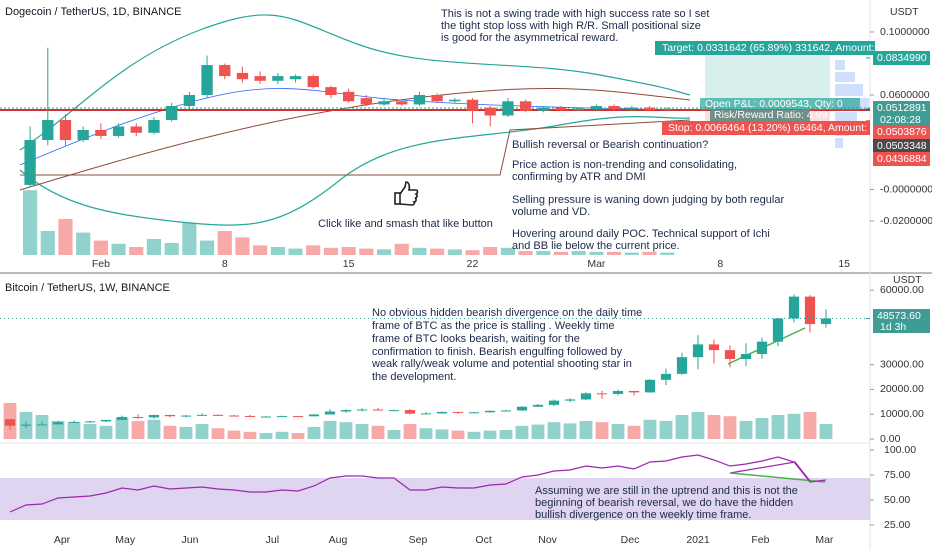 The image size is (932, 550). What do you see at coordinates (473, 264) in the screenshot?
I see `x-tick-label: 22` at bounding box center [473, 264].